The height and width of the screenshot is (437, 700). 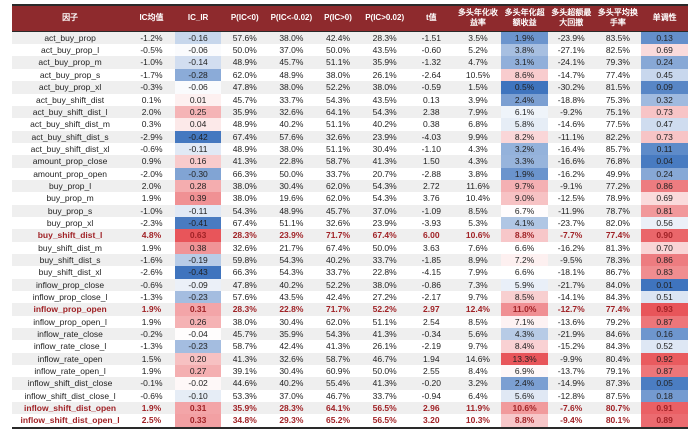 I want to click on value-cell: 39.1%, so click(x=244, y=371).